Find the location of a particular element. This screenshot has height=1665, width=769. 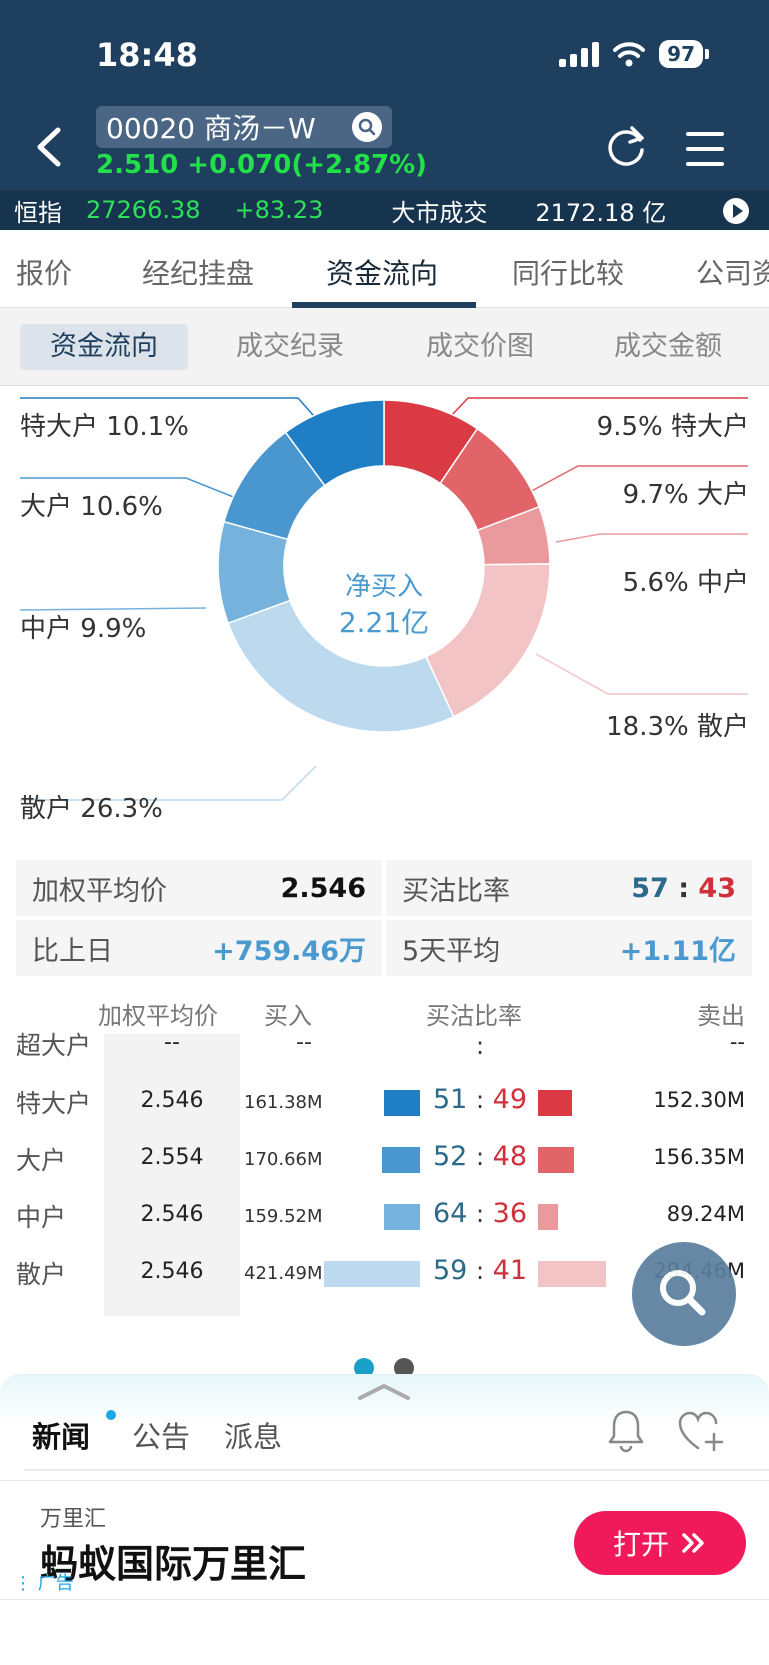

market-turnover-label: 大市成交 is located at coordinates (439, 212).